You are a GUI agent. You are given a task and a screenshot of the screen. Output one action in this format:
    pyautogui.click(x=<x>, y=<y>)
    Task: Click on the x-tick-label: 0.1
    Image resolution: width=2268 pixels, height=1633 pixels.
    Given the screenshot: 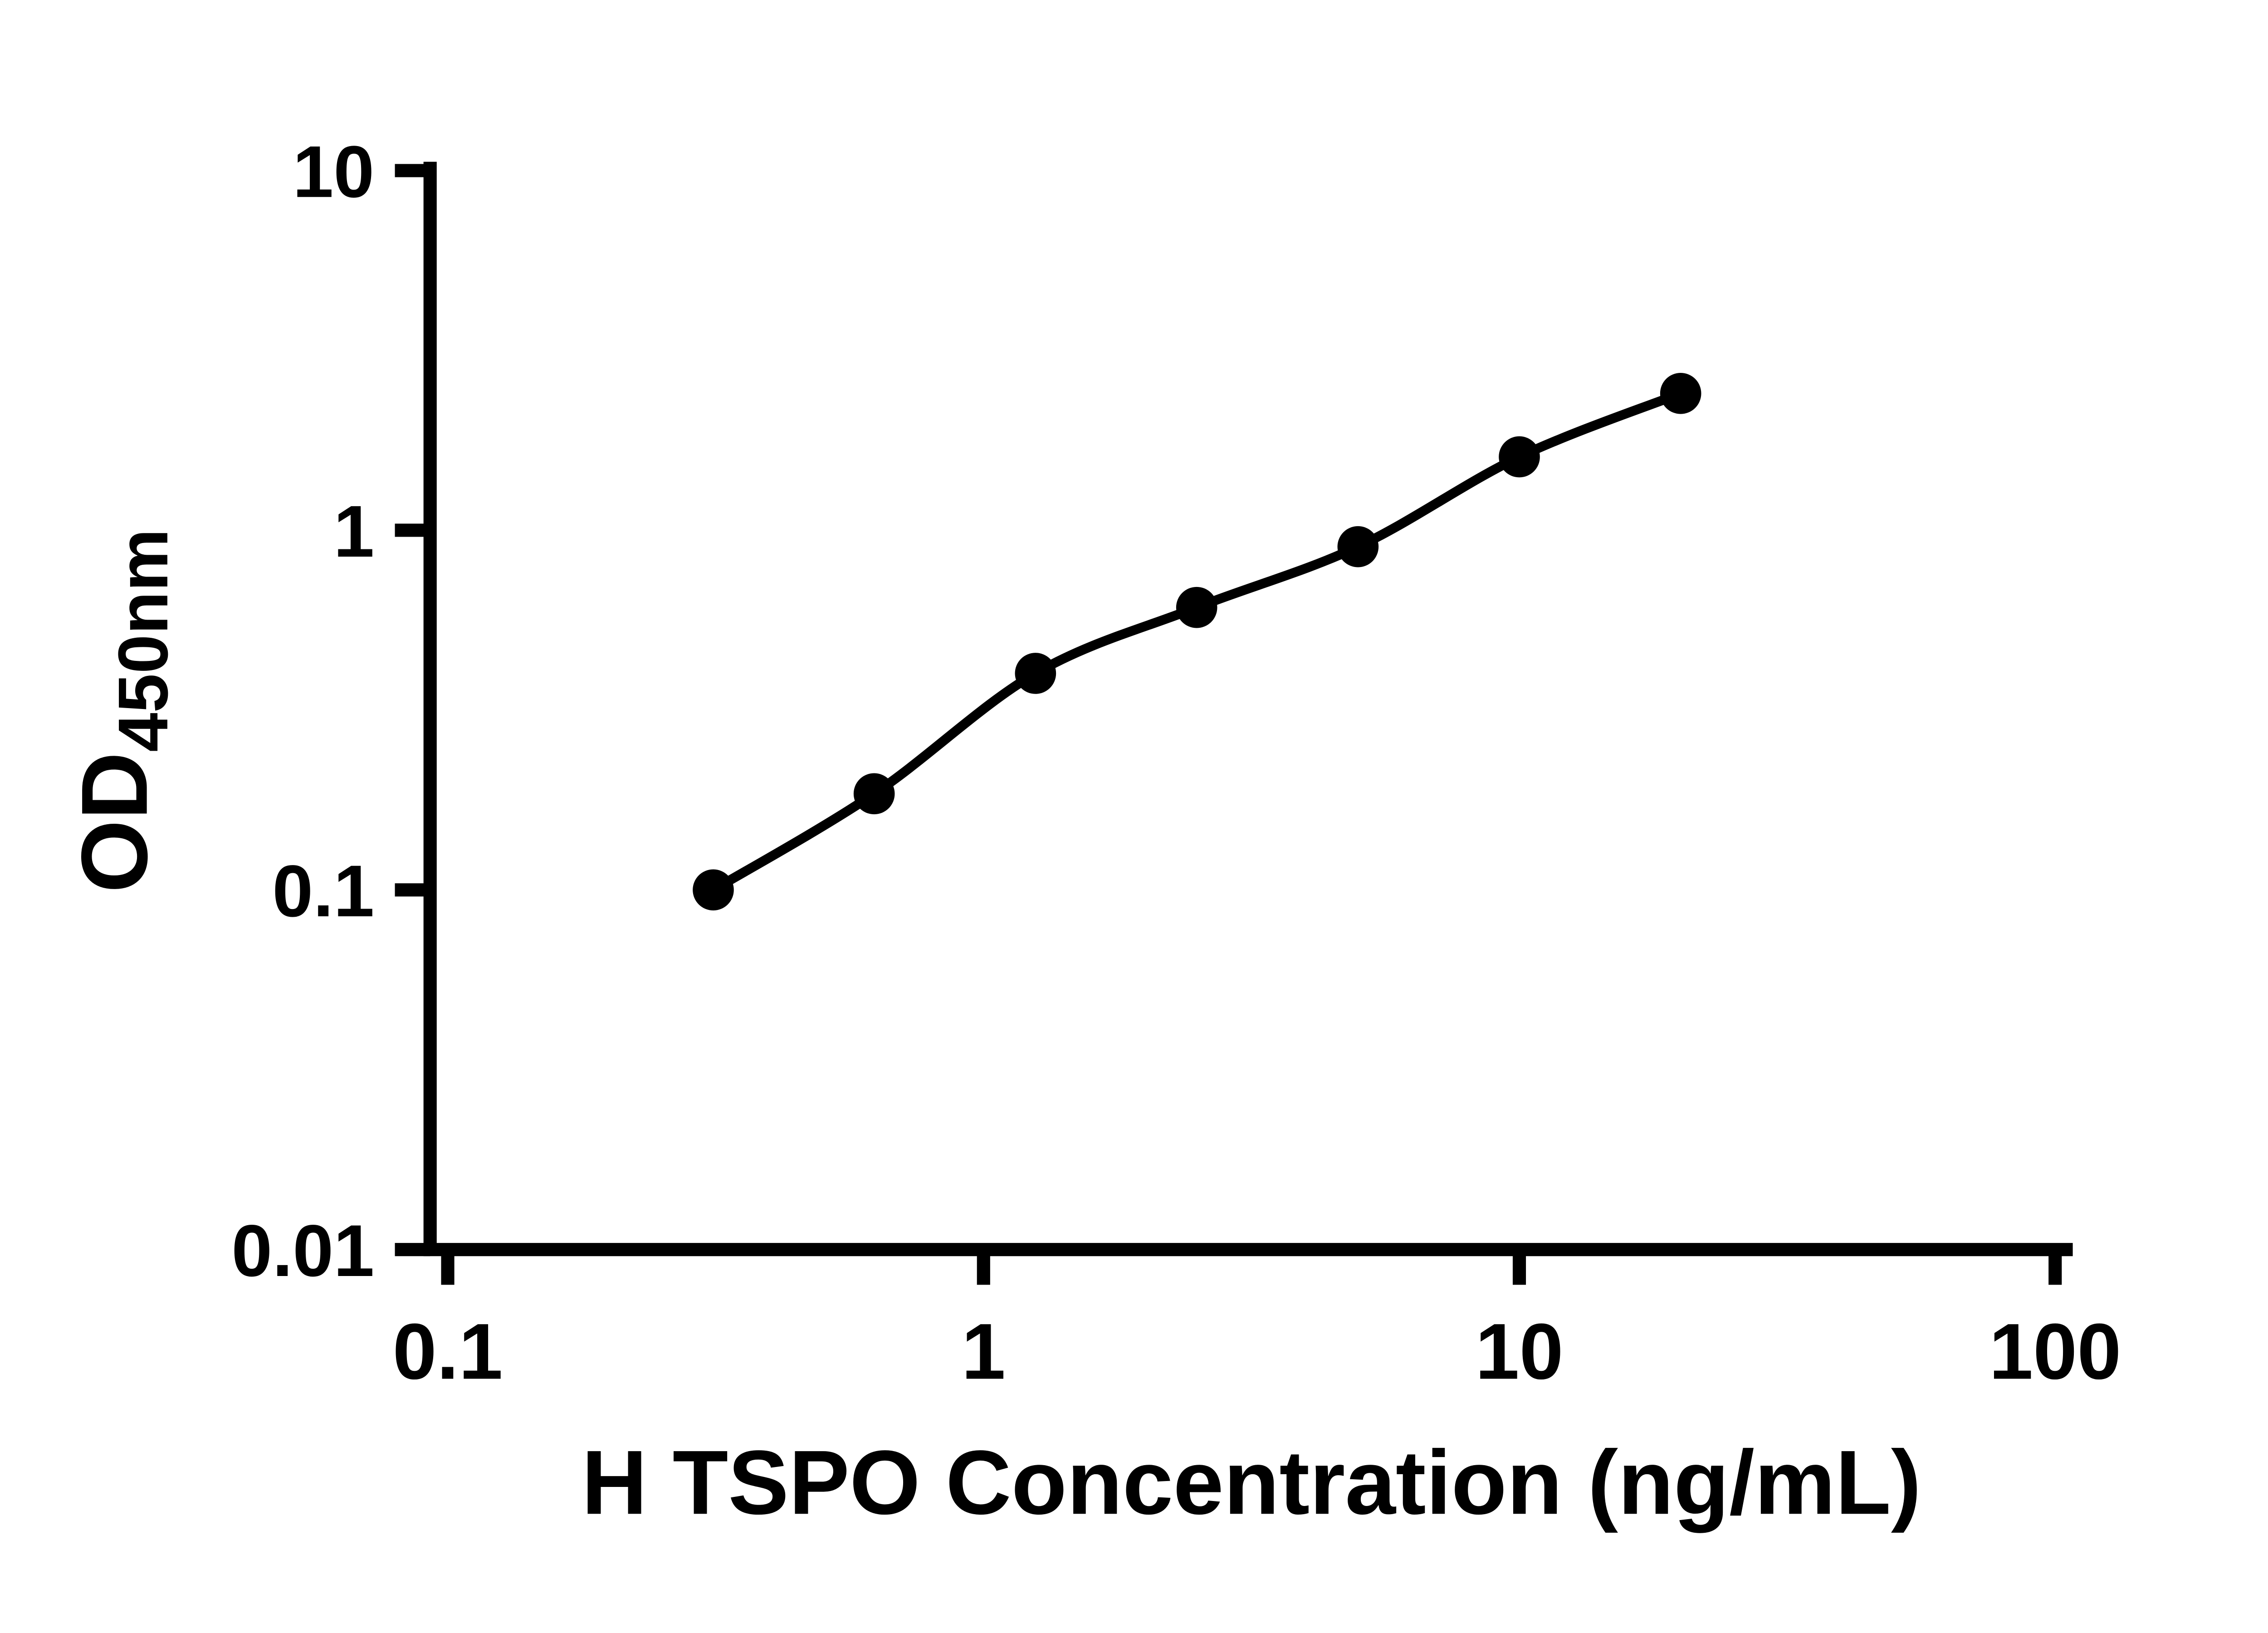 What is the action you would take?
    pyautogui.click(x=448, y=1351)
    